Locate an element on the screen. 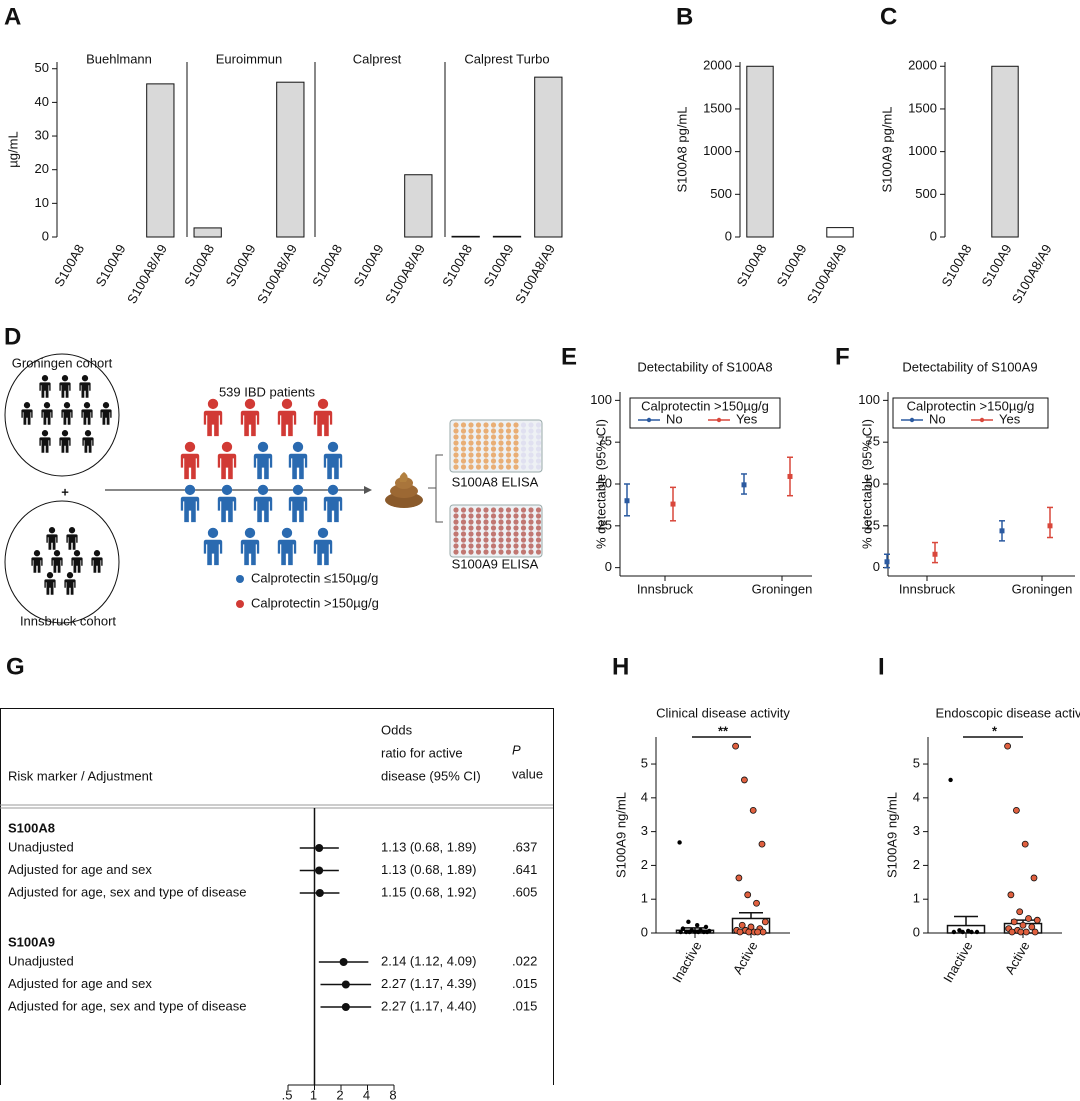 This screenshot has width=1080, height=1101. y-tick-label: 2 is located at coordinates (644, 864).